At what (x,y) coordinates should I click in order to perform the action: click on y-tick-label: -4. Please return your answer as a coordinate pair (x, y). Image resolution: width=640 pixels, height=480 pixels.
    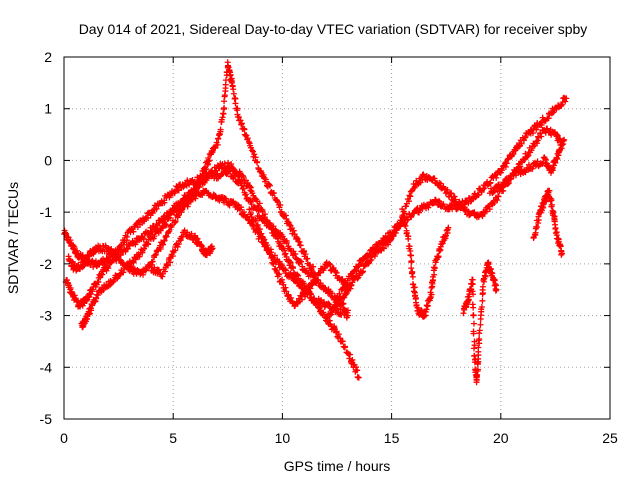
    Looking at the image, I should click on (46, 367).